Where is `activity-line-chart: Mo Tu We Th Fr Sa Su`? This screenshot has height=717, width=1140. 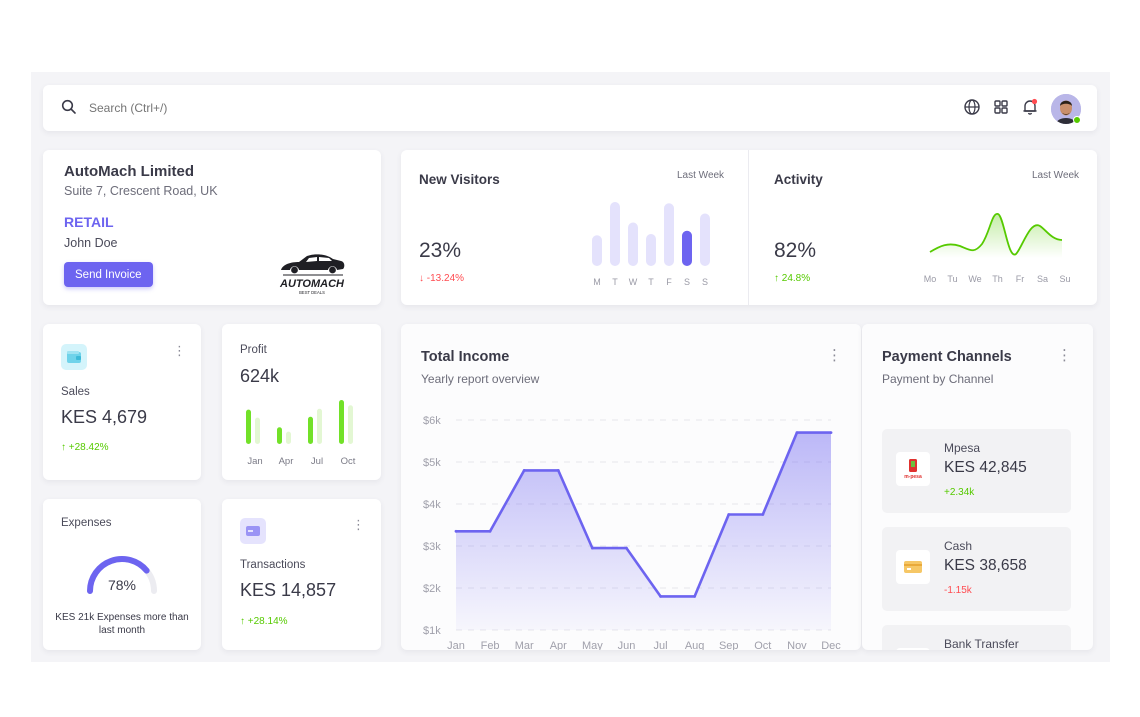 activity-line-chart: Mo Tu We Th Fr Sa Su is located at coordinates (997, 248).